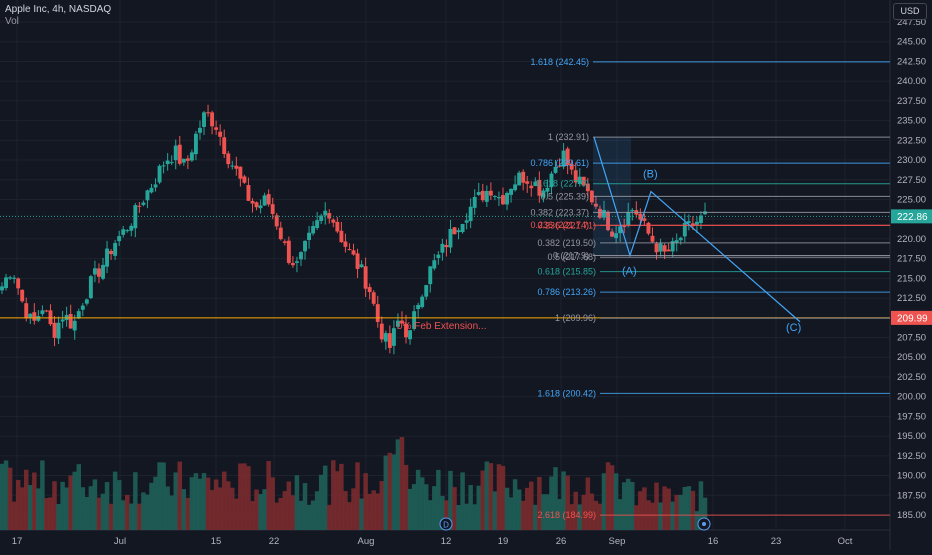 The height and width of the screenshot is (555, 932). What do you see at coordinates (216, 541) in the screenshot?
I see `time-tick-label: 15` at bounding box center [216, 541].